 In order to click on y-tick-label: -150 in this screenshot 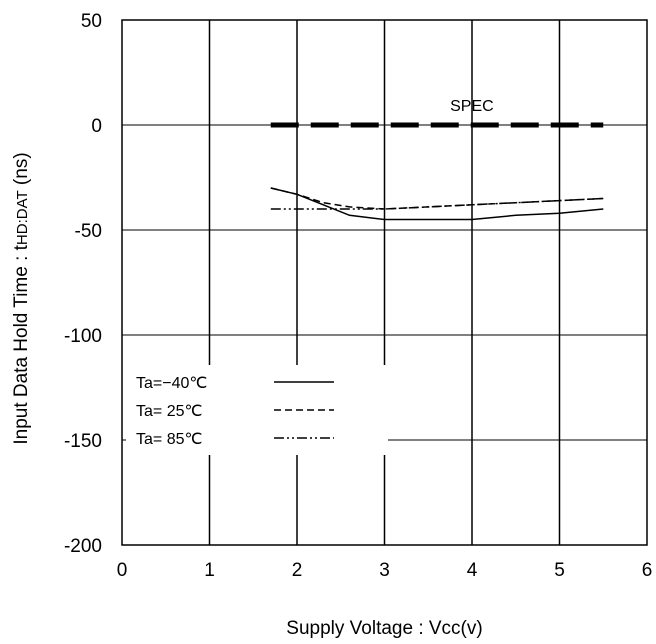, I will do `click(83, 441)`.